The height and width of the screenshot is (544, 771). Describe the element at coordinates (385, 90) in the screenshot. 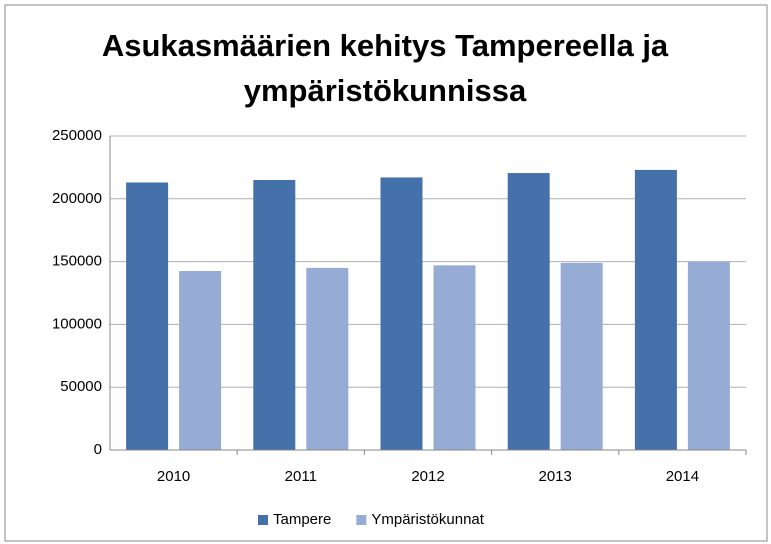

I see `chart-title: ympäristökunnissa` at that location.